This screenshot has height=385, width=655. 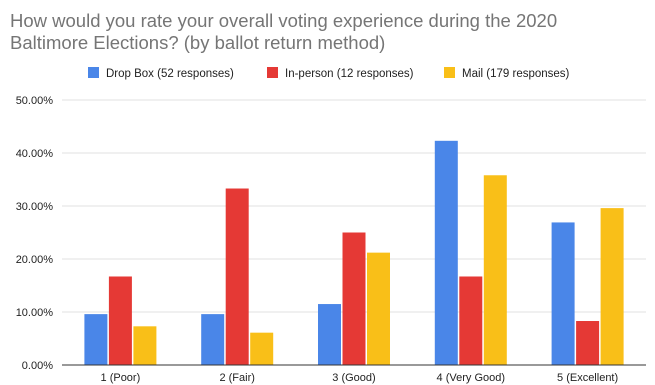 I want to click on x-category-label: 4 (Very Good), so click(x=471, y=378).